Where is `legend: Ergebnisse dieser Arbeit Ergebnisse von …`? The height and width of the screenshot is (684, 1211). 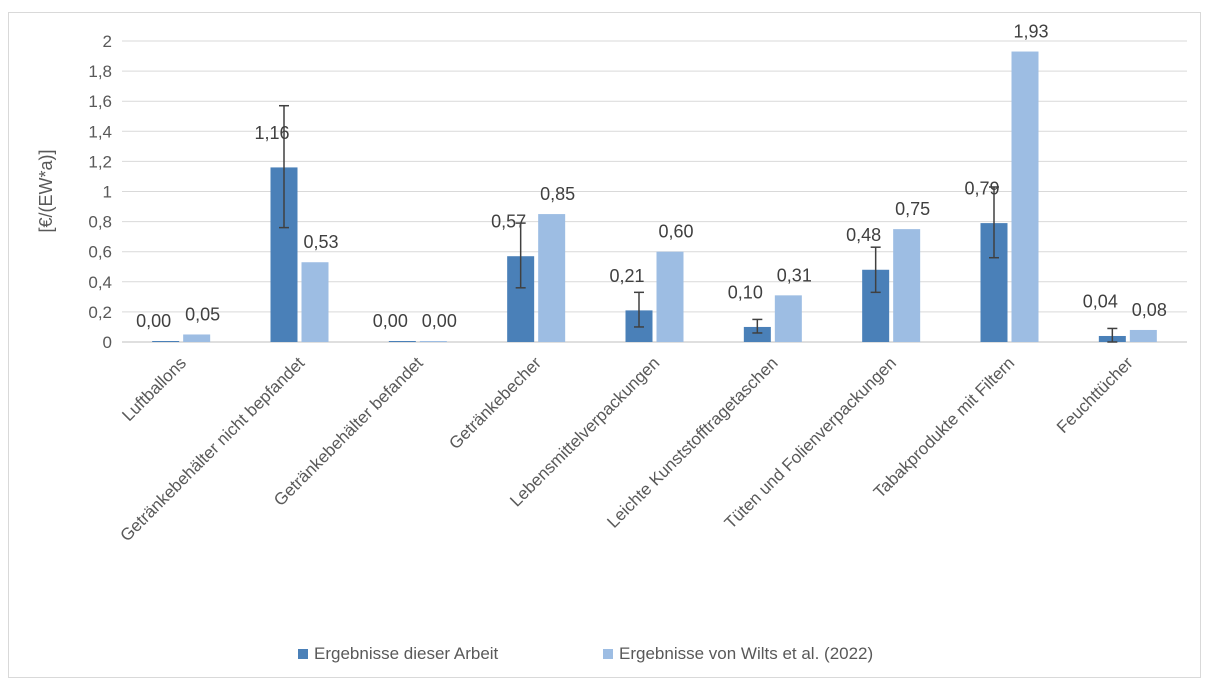 legend: Ergebnisse dieser Arbeit Ergebnisse von … is located at coordinates (585, 653).